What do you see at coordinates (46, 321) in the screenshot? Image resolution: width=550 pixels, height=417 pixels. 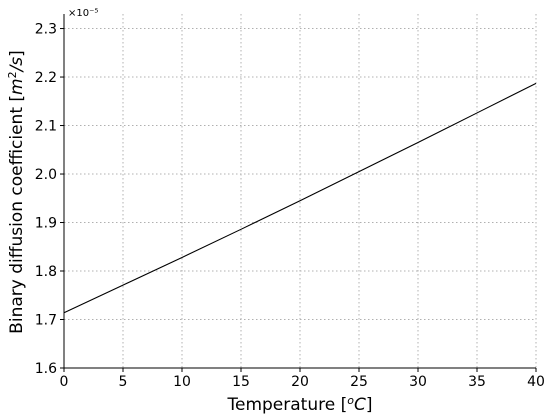 I see `y-tick-label: 1.7` at bounding box center [46, 321].